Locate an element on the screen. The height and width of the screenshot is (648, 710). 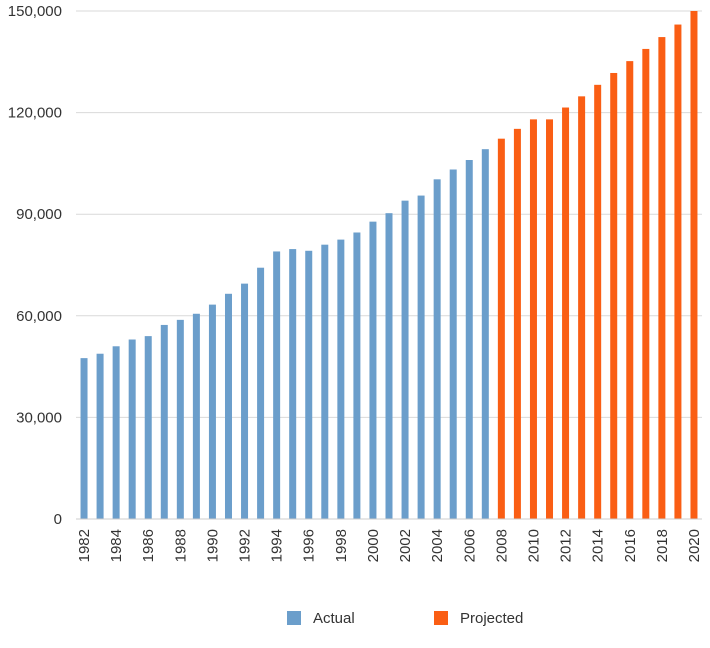
bar-actual-2003 is located at coordinates (421, 357).